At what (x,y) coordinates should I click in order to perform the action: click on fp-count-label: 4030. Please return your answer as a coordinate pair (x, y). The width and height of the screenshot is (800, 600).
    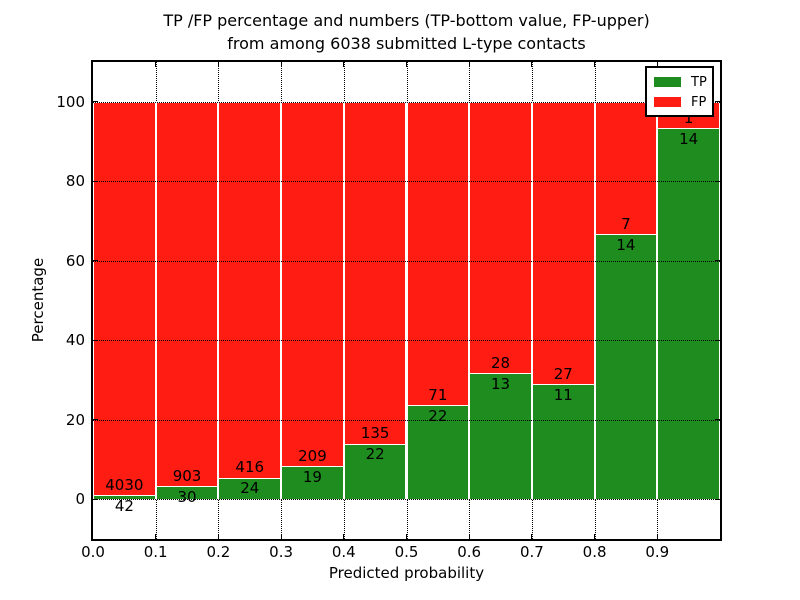
    Looking at the image, I should click on (124, 484).